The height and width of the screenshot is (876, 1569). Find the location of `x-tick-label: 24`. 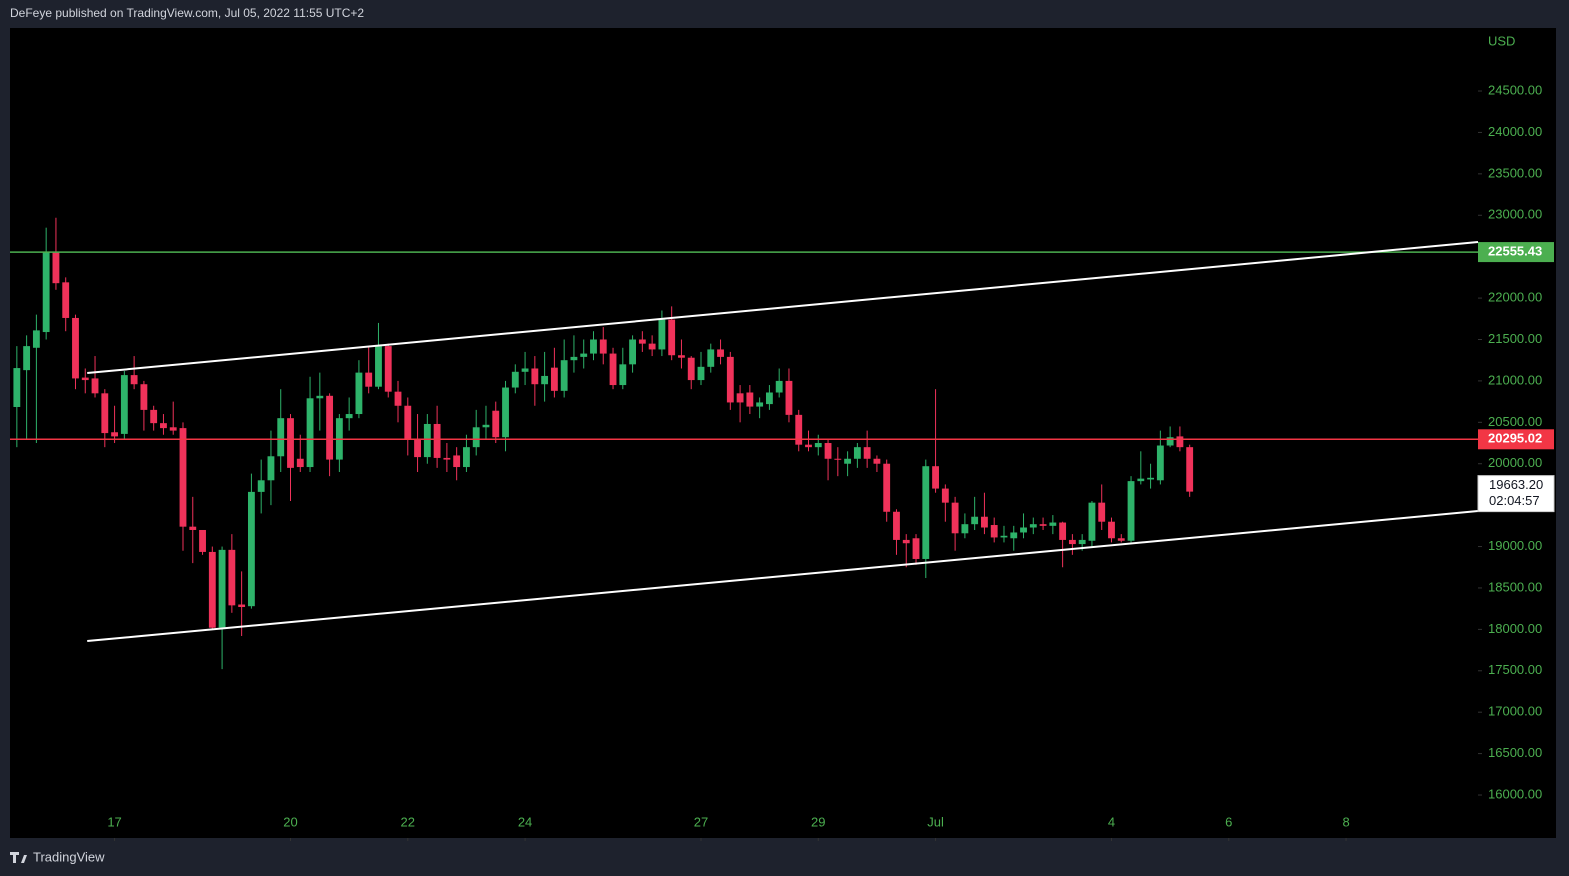

x-tick-label: 24 is located at coordinates (525, 821).